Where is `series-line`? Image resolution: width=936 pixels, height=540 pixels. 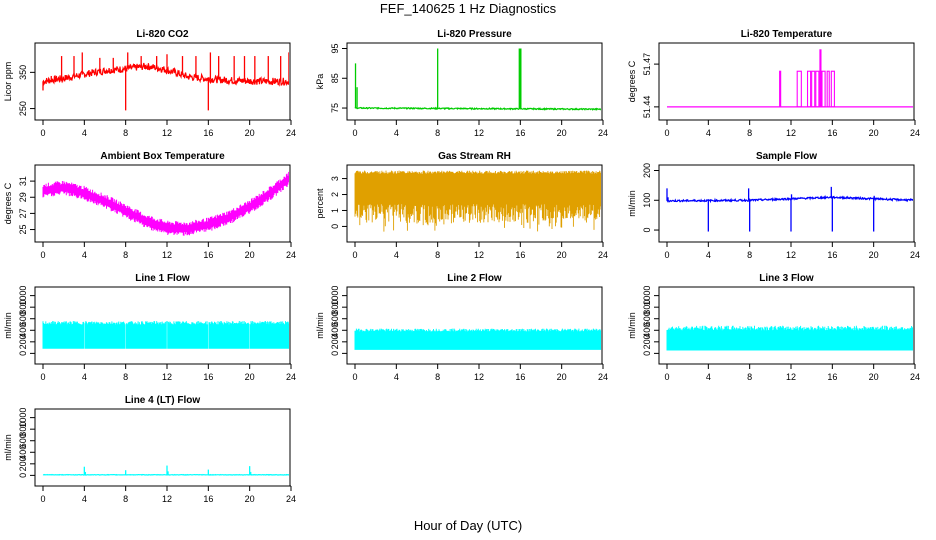 series-line is located at coordinates (477, 108).